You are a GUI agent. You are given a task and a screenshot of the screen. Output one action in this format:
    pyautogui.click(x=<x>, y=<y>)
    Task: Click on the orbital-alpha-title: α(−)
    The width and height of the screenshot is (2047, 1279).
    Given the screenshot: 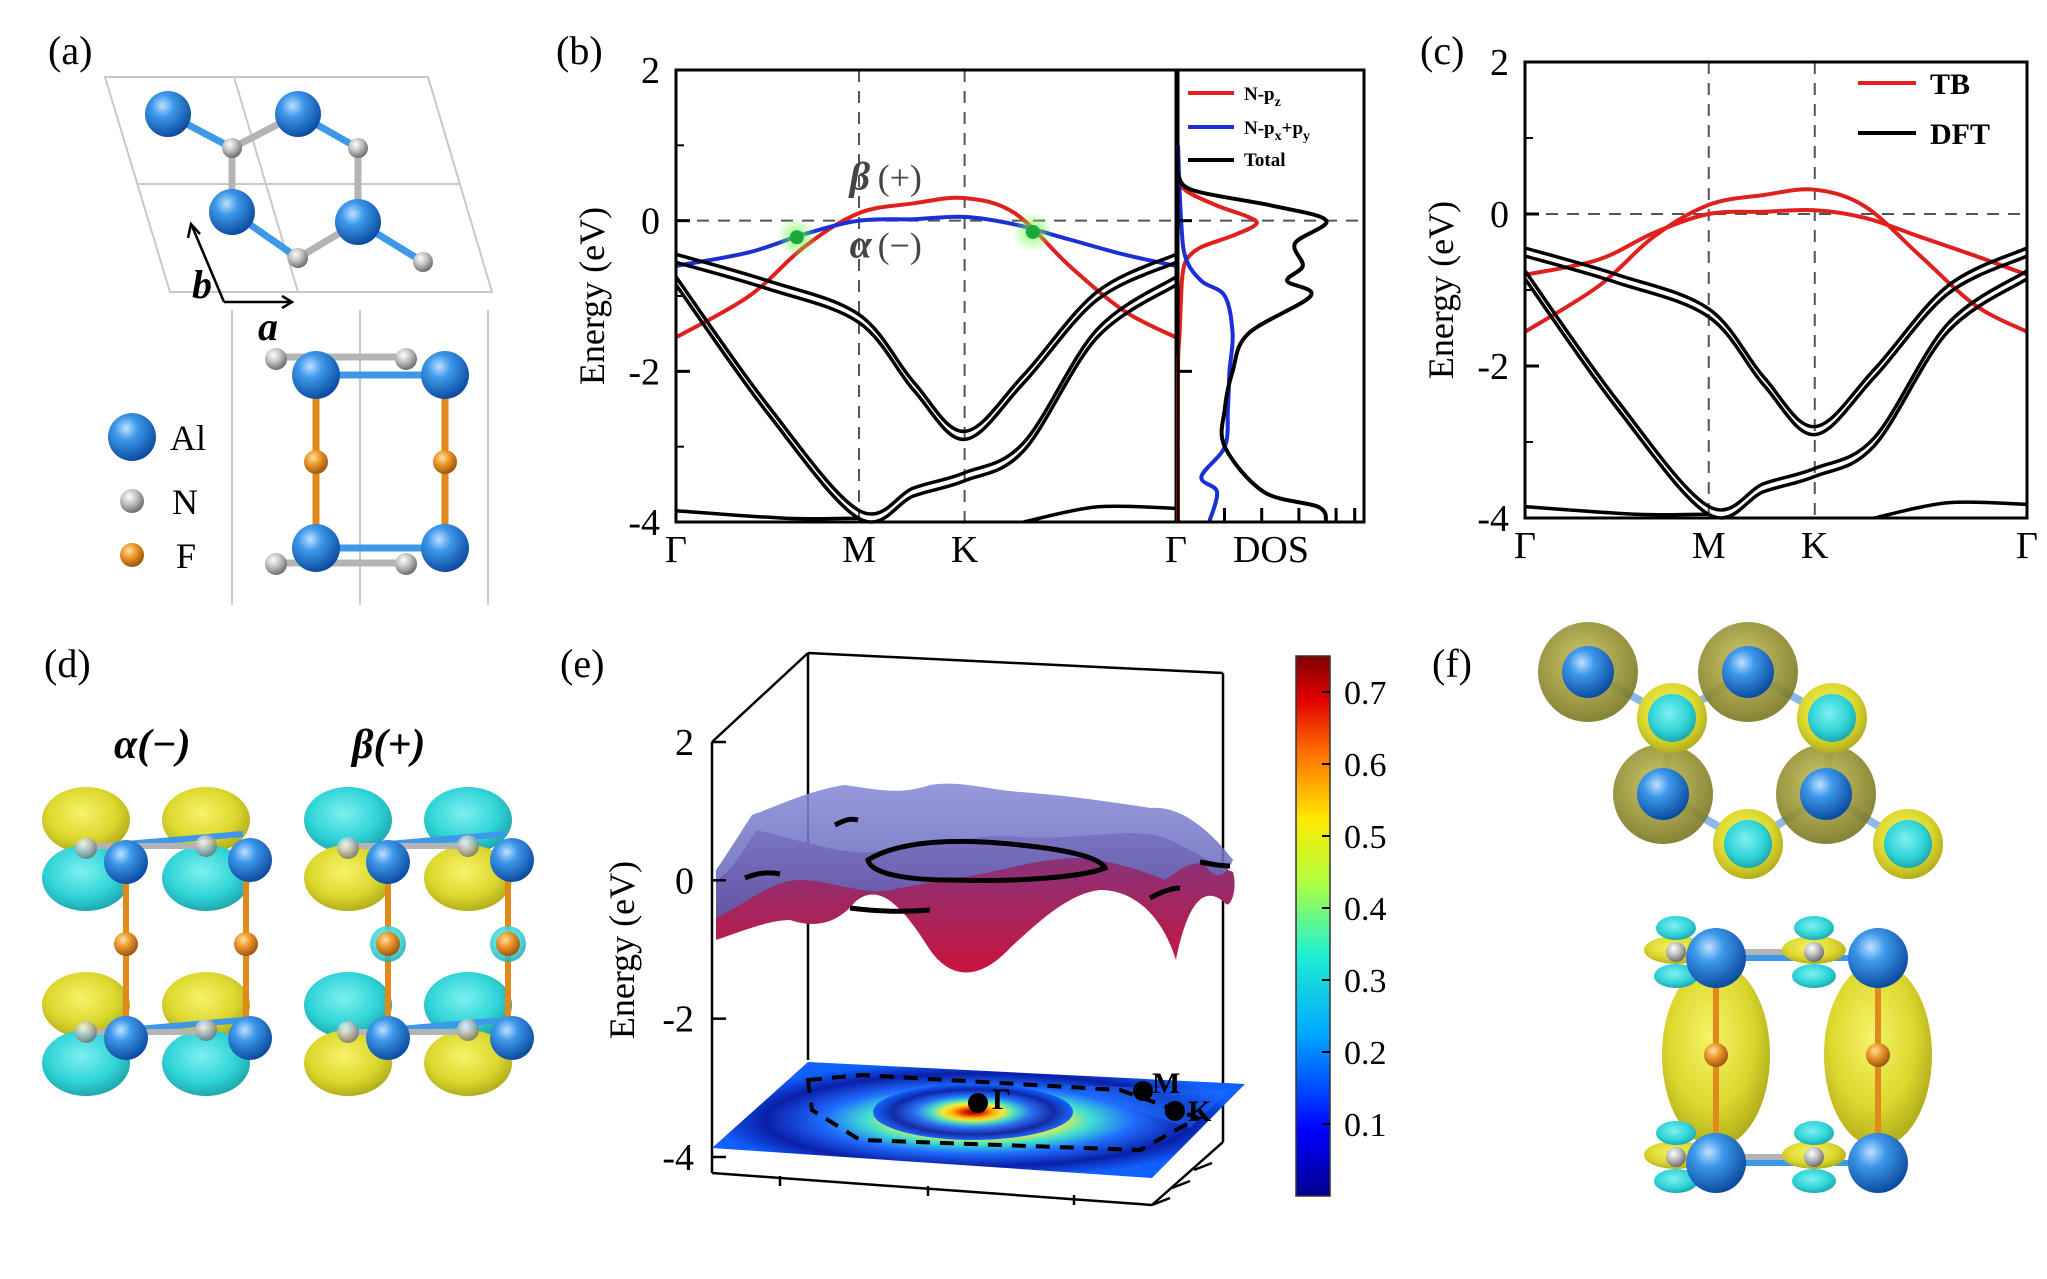 What is the action you would take?
    pyautogui.click(x=152, y=745)
    